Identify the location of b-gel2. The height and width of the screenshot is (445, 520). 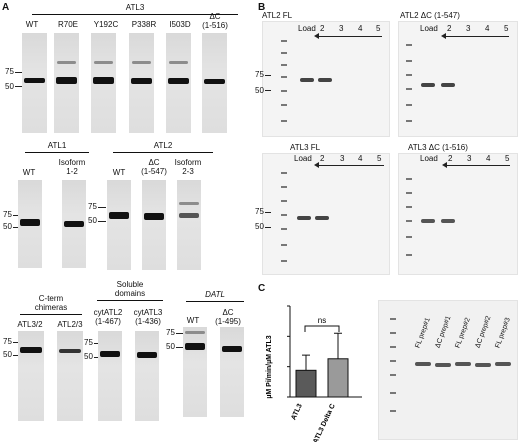
(458, 79).